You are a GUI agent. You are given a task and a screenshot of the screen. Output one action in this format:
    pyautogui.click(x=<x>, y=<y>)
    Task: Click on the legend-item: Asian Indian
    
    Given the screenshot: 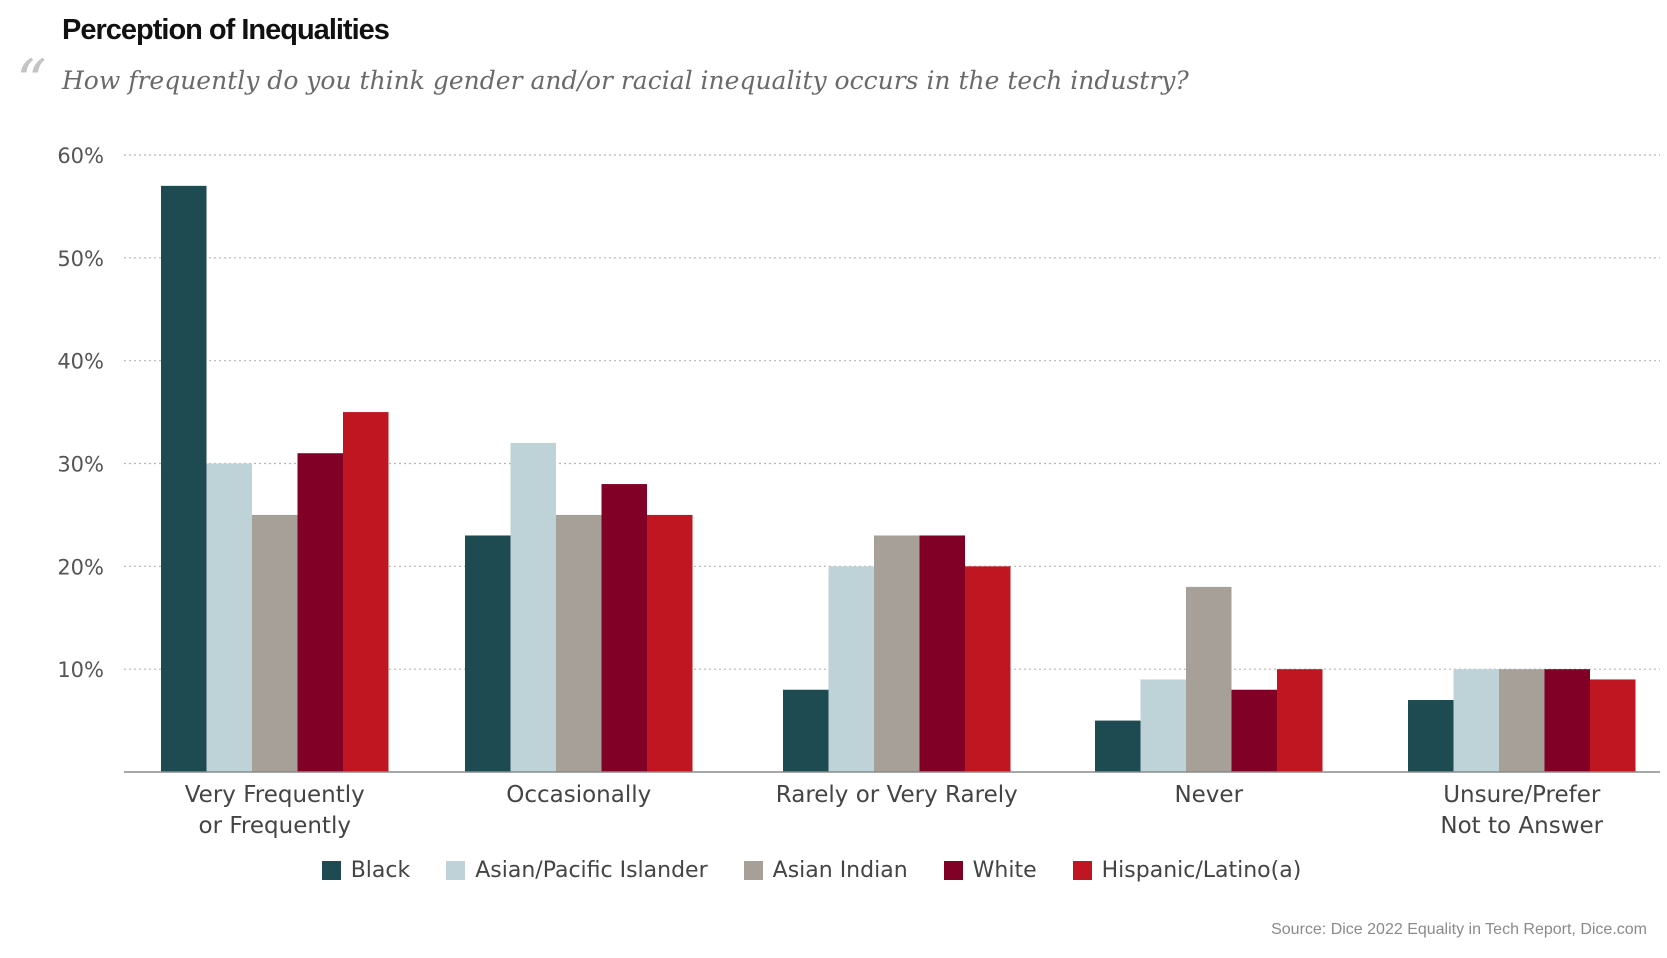 What is the action you would take?
    pyautogui.click(x=825, y=870)
    